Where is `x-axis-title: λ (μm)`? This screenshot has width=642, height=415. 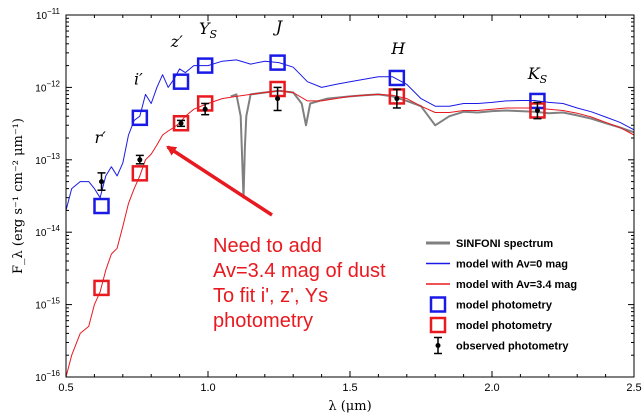
x-axis-title: λ (μm) is located at coordinates (349, 406).